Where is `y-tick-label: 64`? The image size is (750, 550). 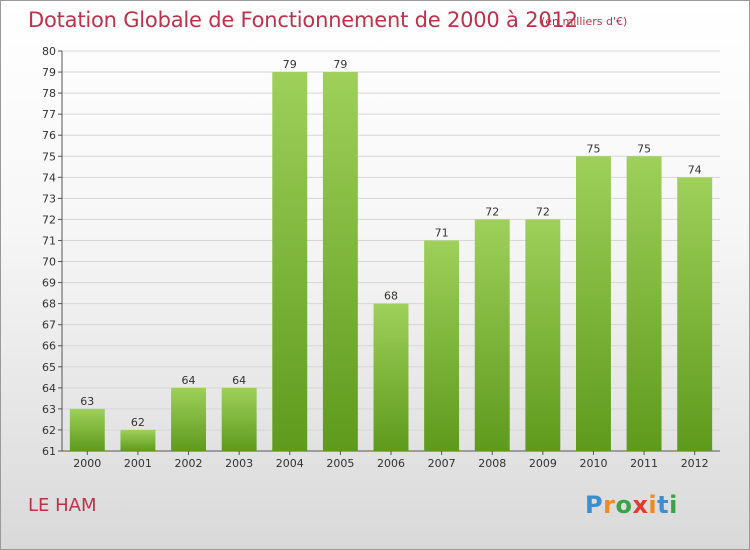 y-tick-label: 64 is located at coordinates (49, 388).